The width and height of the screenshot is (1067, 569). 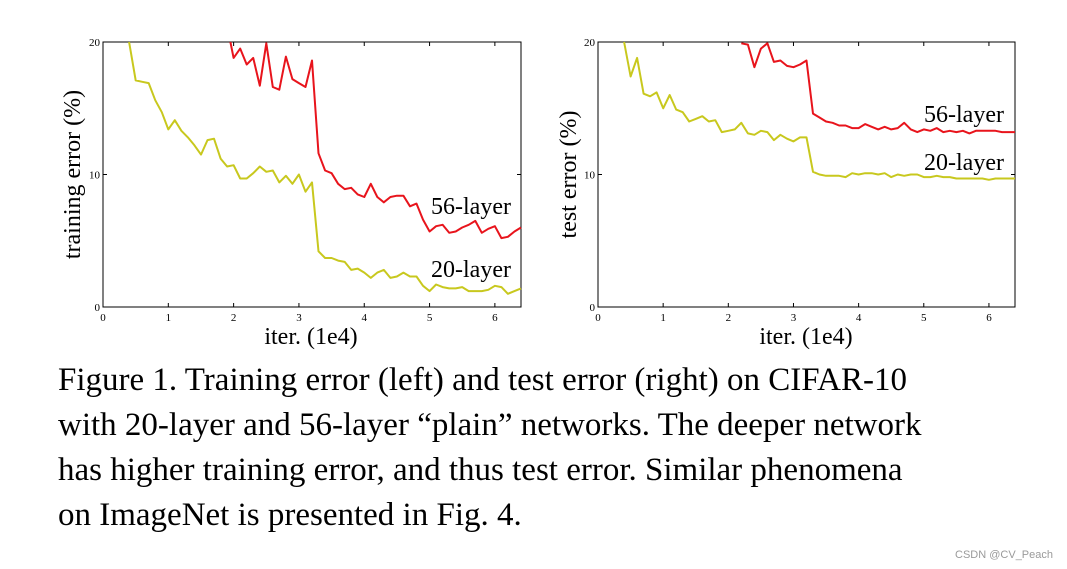 I want to click on train-x-tick-label: 2, so click(x=234, y=318).